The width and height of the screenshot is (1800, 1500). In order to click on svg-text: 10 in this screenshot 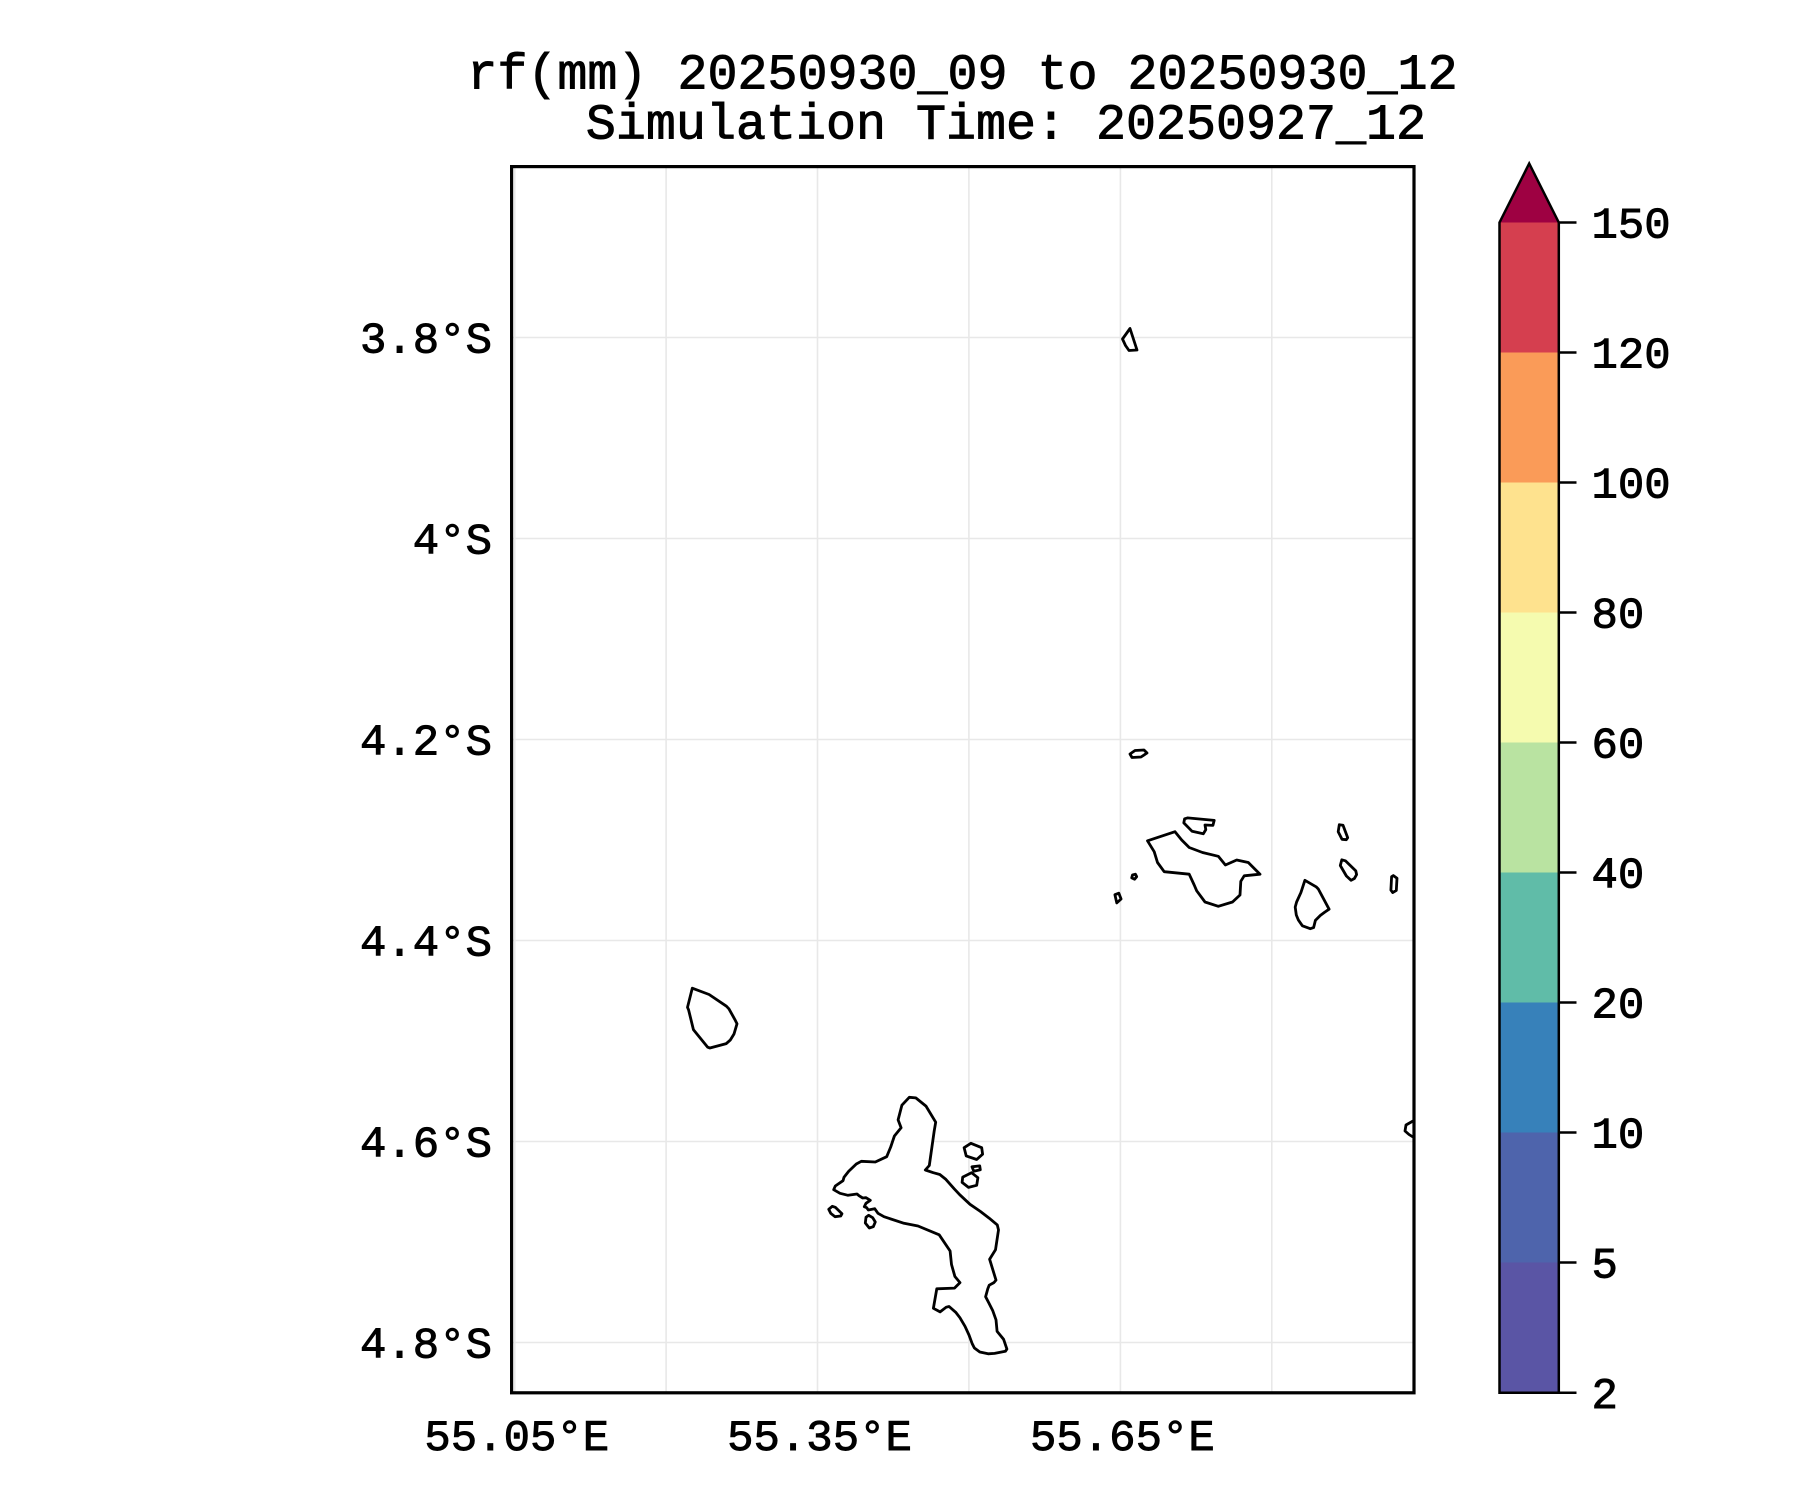, I will do `click(1618, 1137)`.